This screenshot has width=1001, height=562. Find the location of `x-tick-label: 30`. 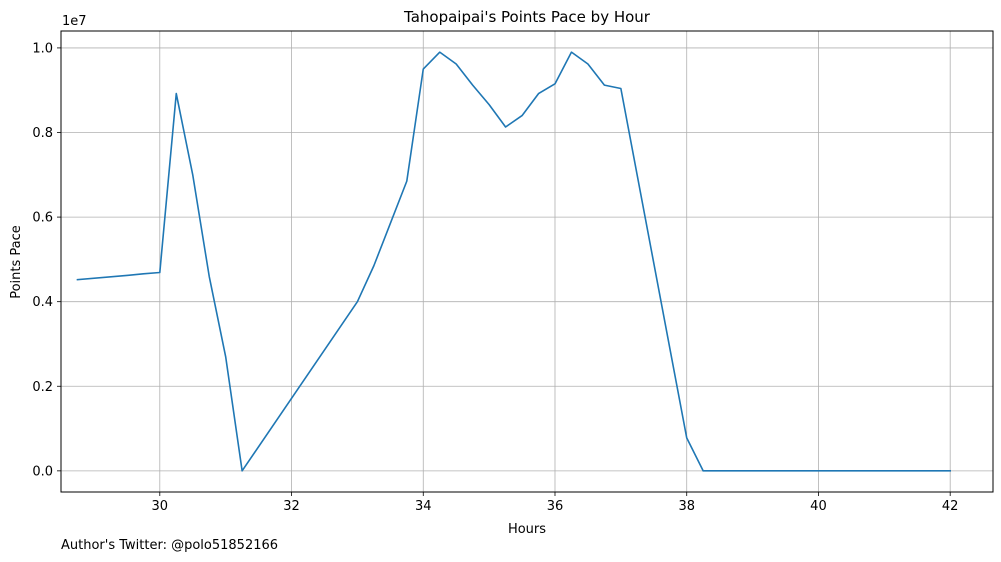

x-tick-label: 30 is located at coordinates (160, 506).